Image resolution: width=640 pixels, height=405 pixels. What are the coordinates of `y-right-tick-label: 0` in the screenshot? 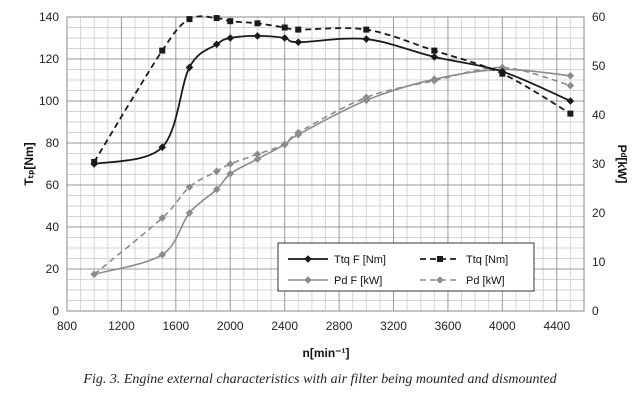 It's located at (595, 311).